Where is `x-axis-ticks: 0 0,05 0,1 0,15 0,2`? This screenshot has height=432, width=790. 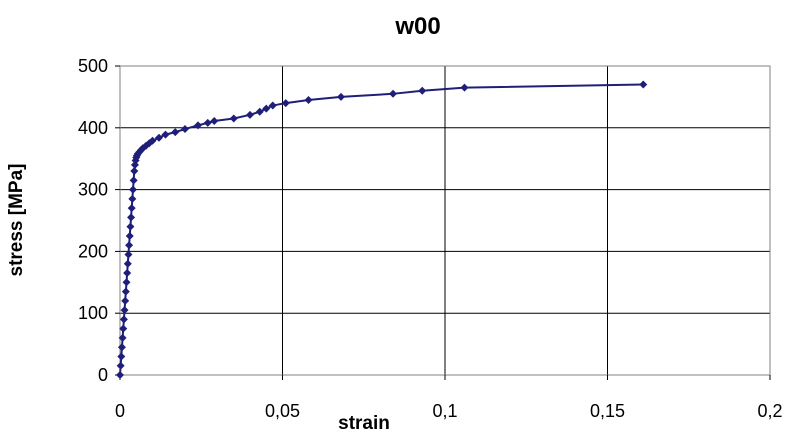
x-axis-ticks: 0 0,05 0,1 0,15 0,2 is located at coordinates (449, 398).